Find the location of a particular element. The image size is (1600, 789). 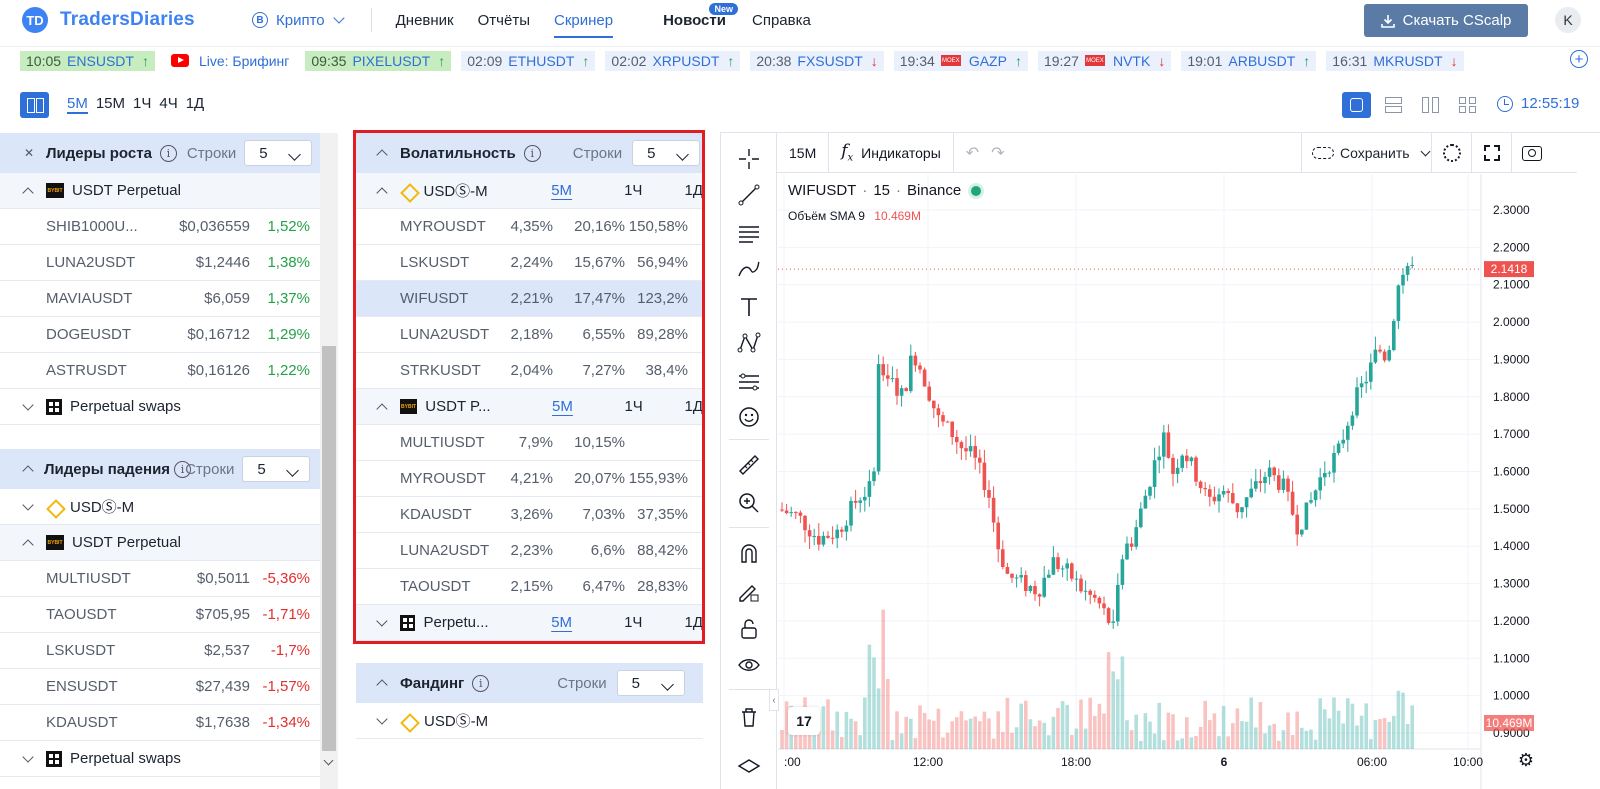

table-row: MAVIAUSDT $6,059 1,37% is located at coordinates (160, 299).